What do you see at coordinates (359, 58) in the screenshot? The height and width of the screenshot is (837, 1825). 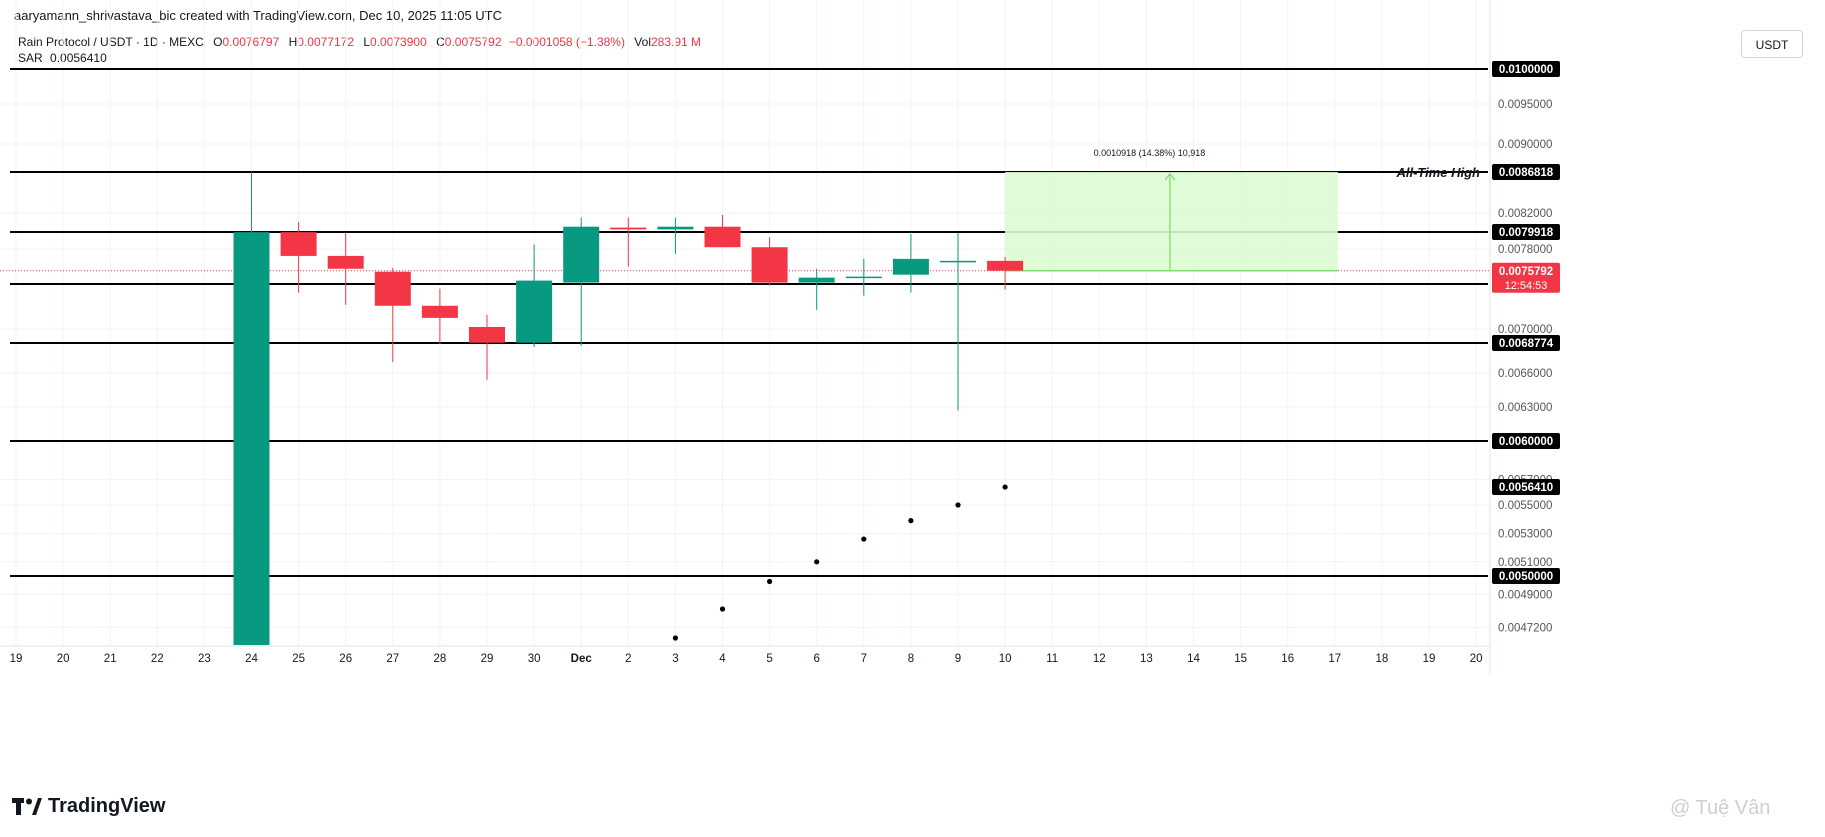 I see `sar-row: SAR 0.0056410` at bounding box center [359, 58].